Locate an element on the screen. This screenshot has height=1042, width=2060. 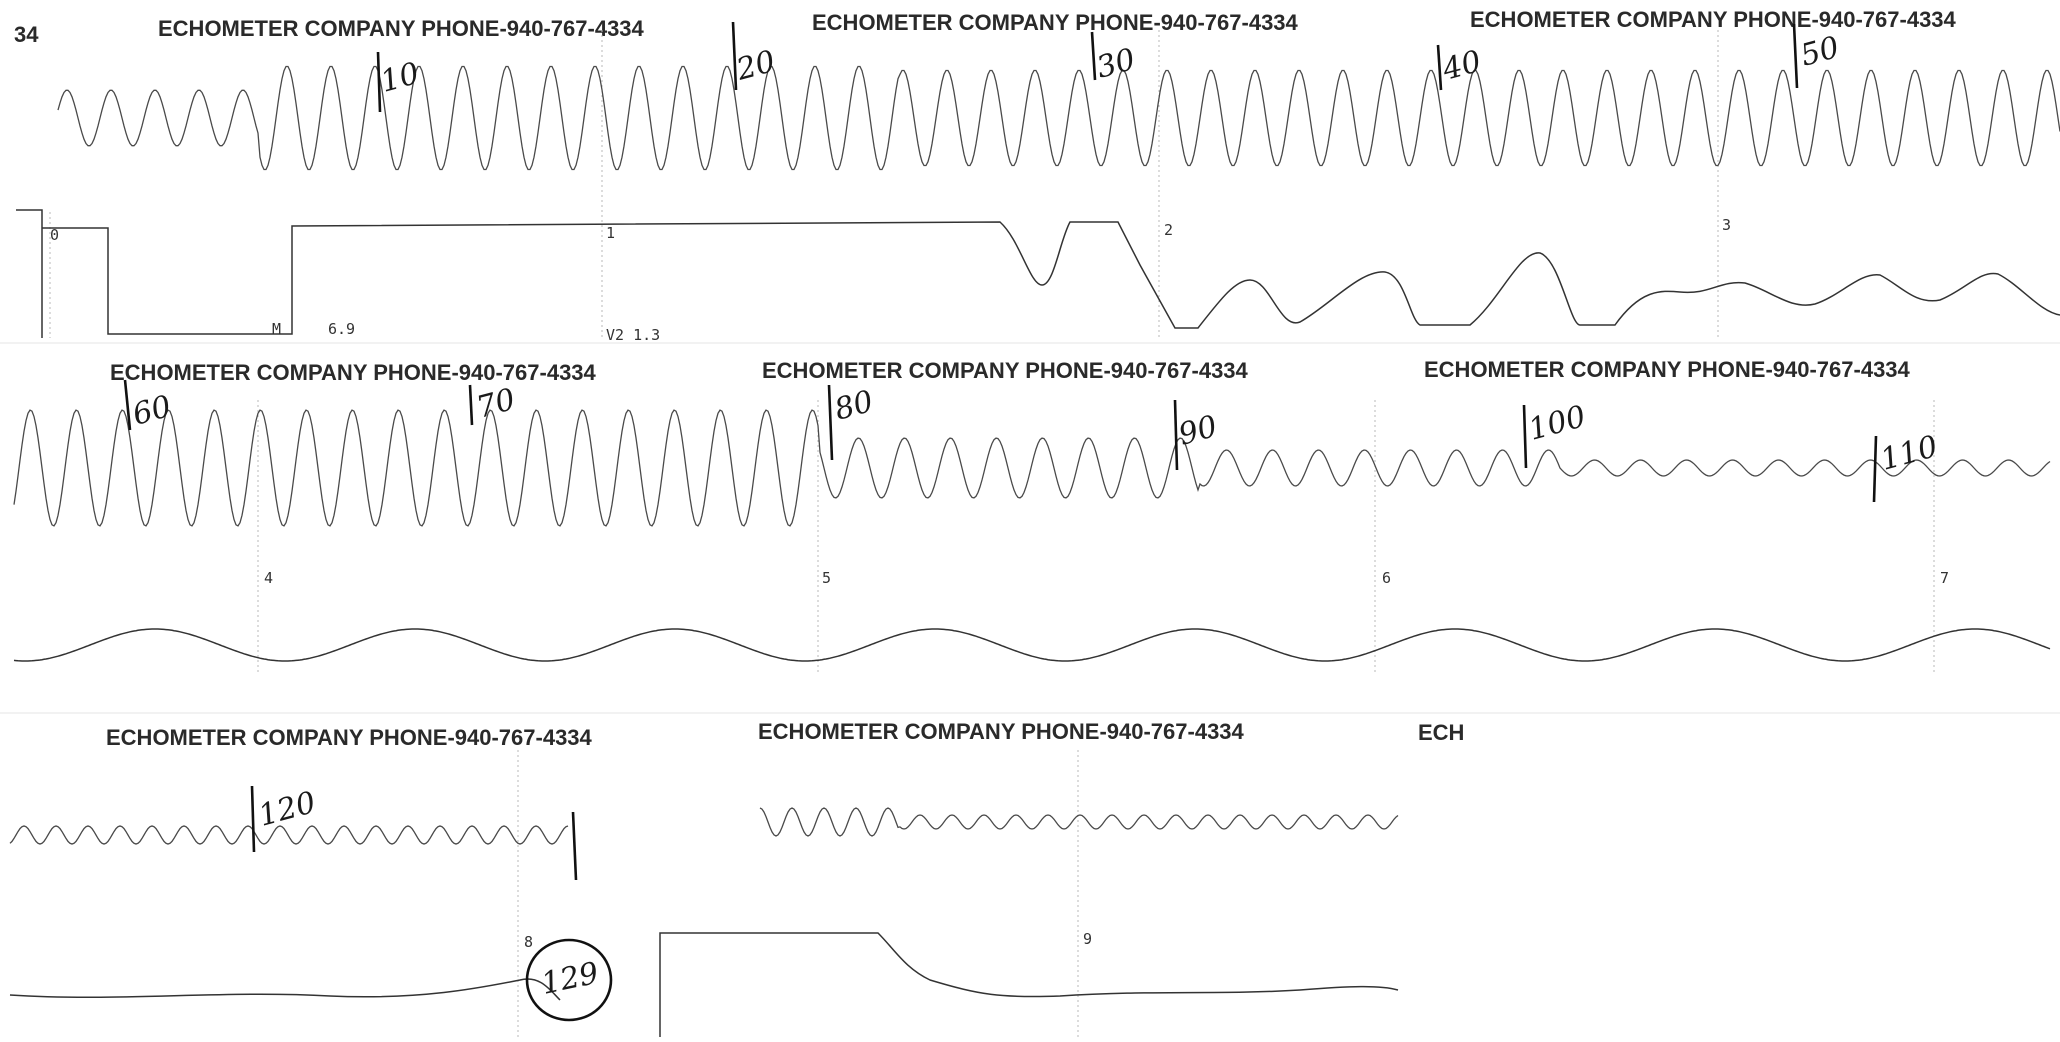
m-value: 6.9 is located at coordinates (341, 329).